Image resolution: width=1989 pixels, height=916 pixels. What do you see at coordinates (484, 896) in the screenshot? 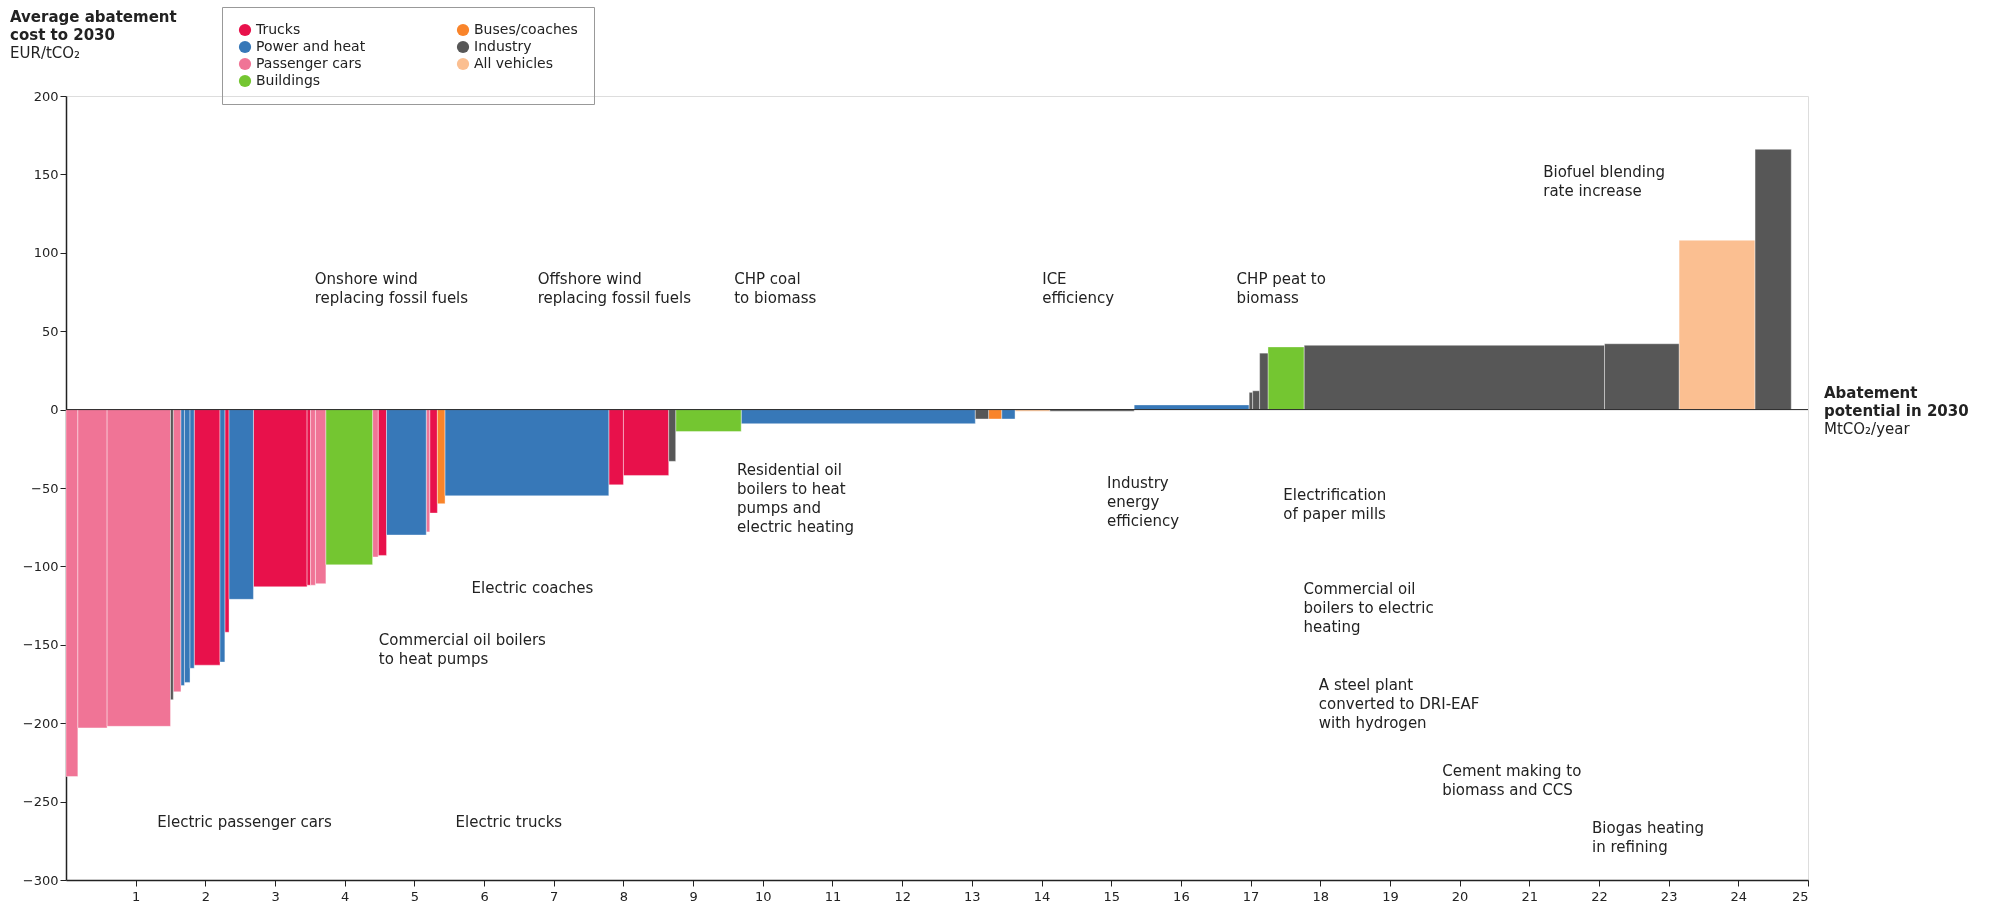
I see `x-tick-label: 6` at bounding box center [484, 896].